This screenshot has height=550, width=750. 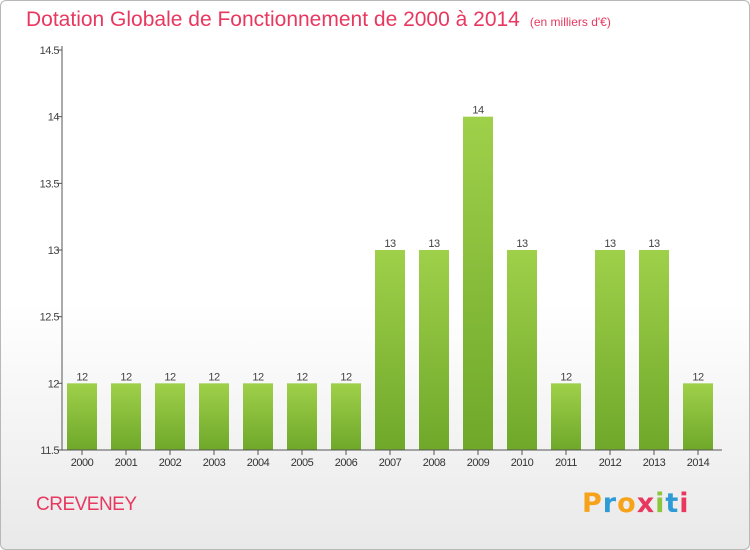 I want to click on x-tick-label: 2010, so click(x=522, y=463).